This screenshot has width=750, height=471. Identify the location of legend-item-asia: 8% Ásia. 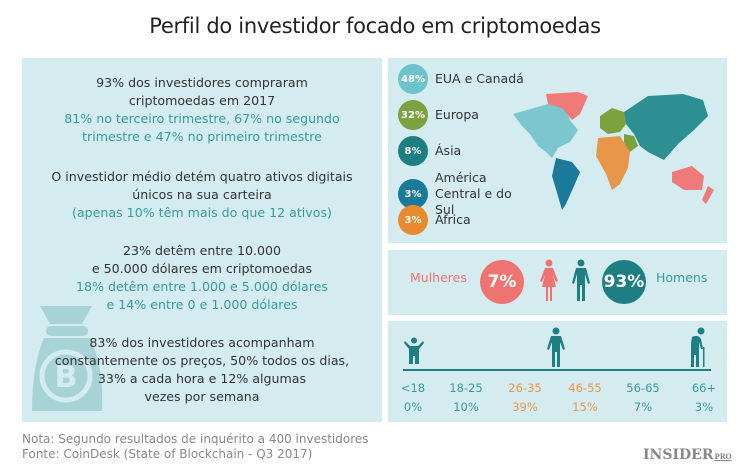
(429, 151).